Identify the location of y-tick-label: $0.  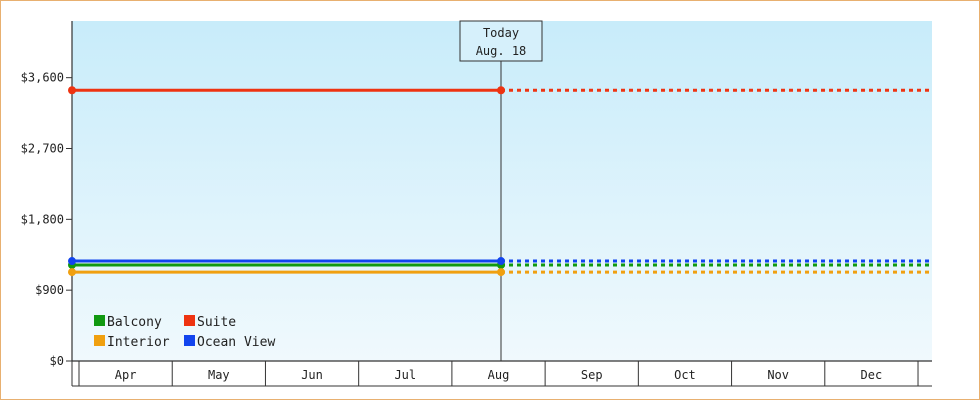
(57, 361).